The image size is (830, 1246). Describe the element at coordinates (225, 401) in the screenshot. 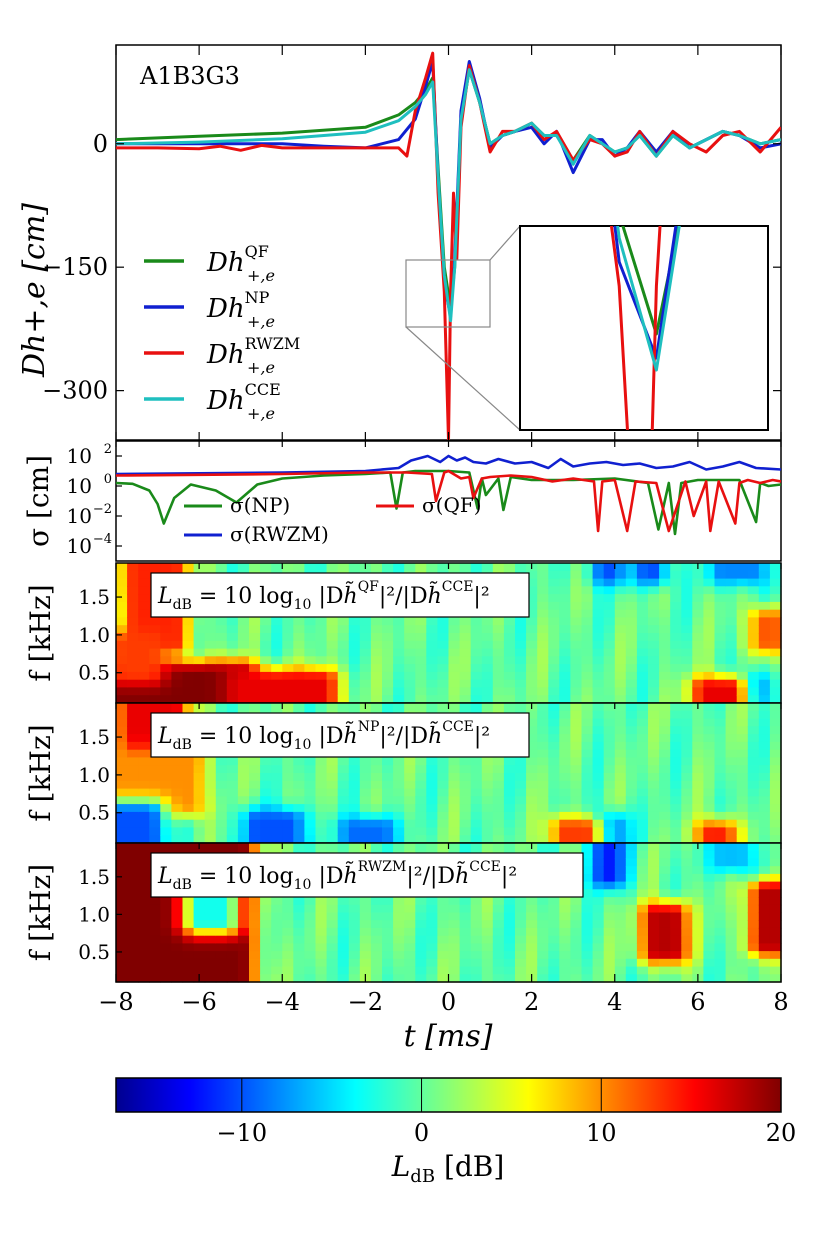

I see `legend-base: Dh` at that location.